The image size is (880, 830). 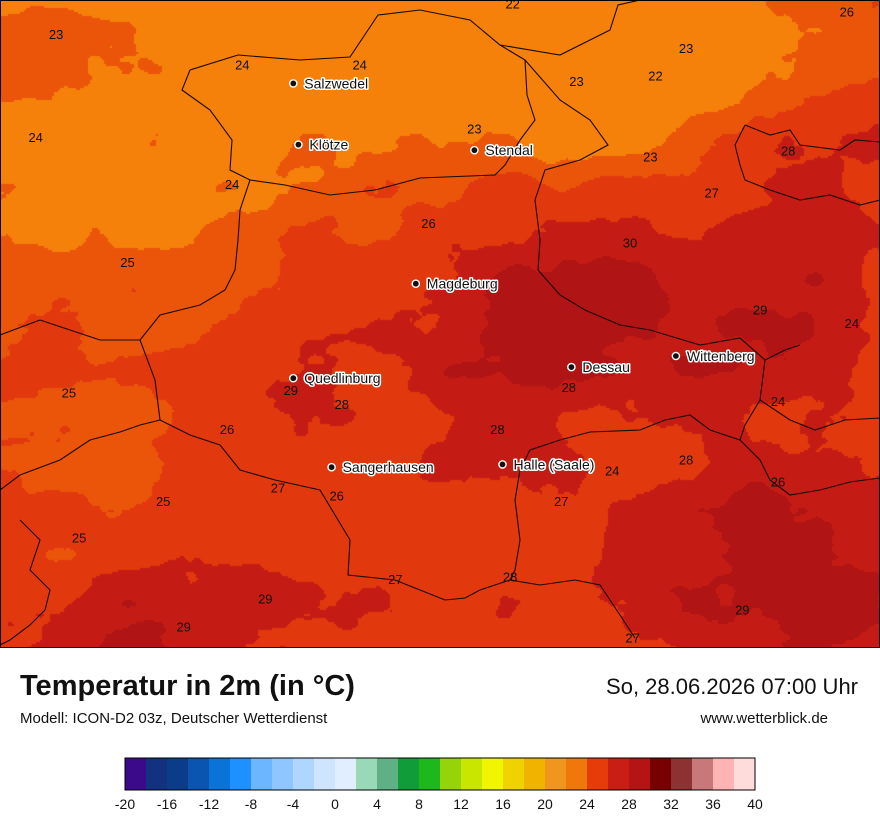 What do you see at coordinates (335, 804) in the screenshot?
I see `scale-tick-label: 0` at bounding box center [335, 804].